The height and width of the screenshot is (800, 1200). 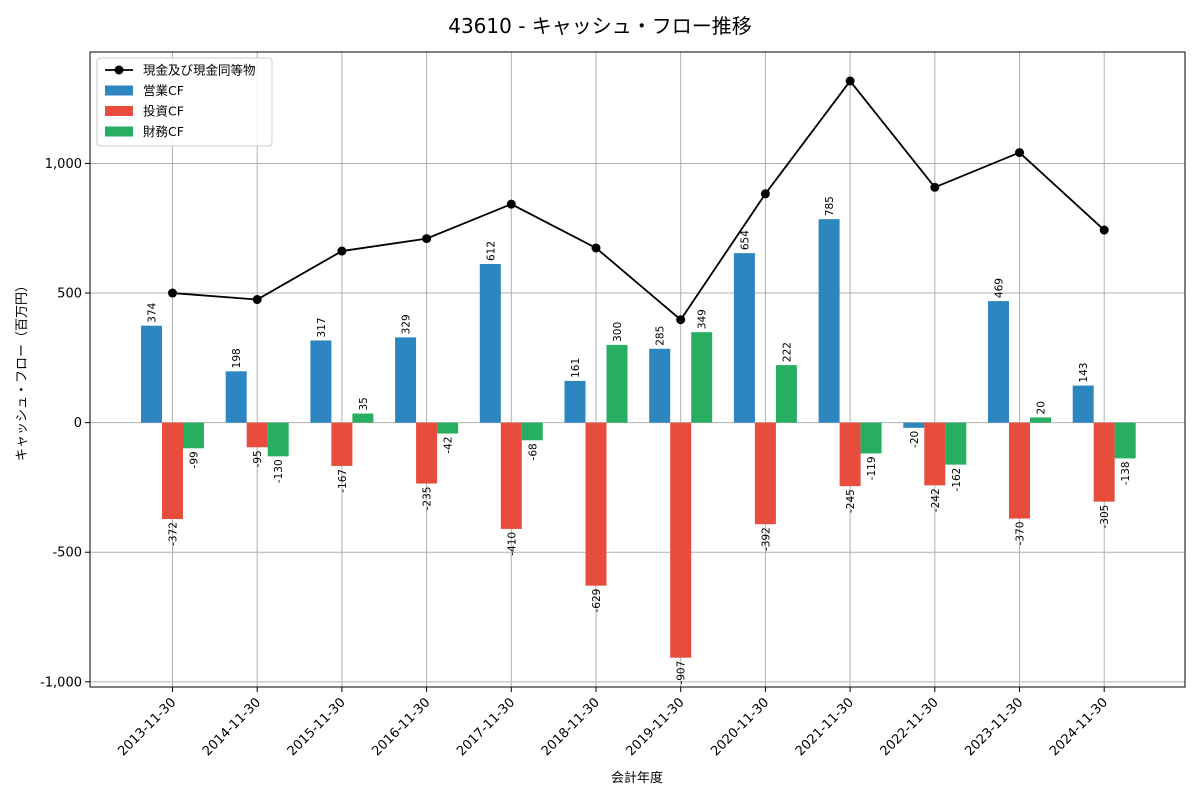 I want to click on bar-value-label: 785, so click(x=830, y=206).